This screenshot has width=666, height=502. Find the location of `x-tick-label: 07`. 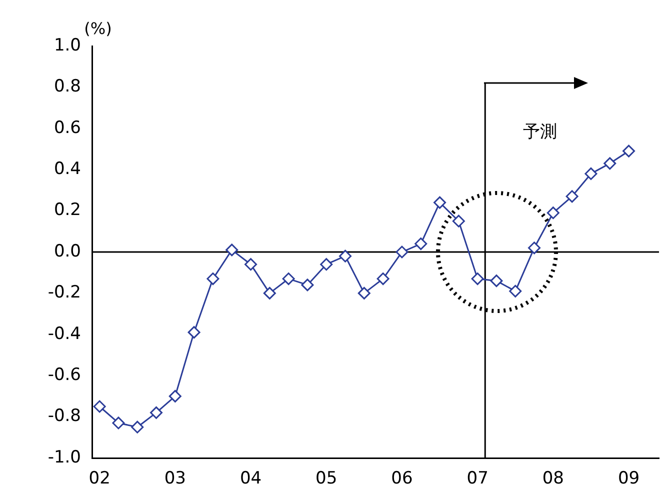

x-tick-label: 07 is located at coordinates (477, 478).